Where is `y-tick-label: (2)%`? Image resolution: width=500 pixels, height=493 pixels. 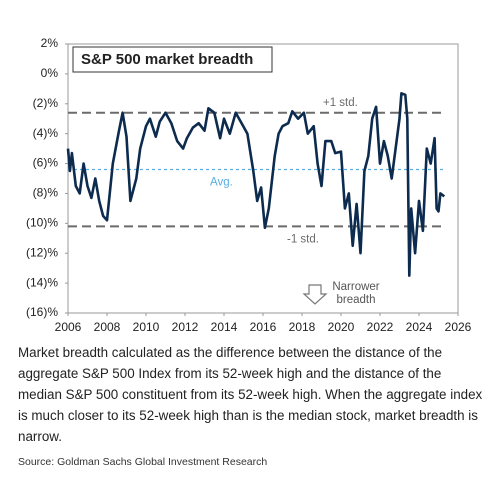 y-tick-label: (2)% is located at coordinates (46, 103).